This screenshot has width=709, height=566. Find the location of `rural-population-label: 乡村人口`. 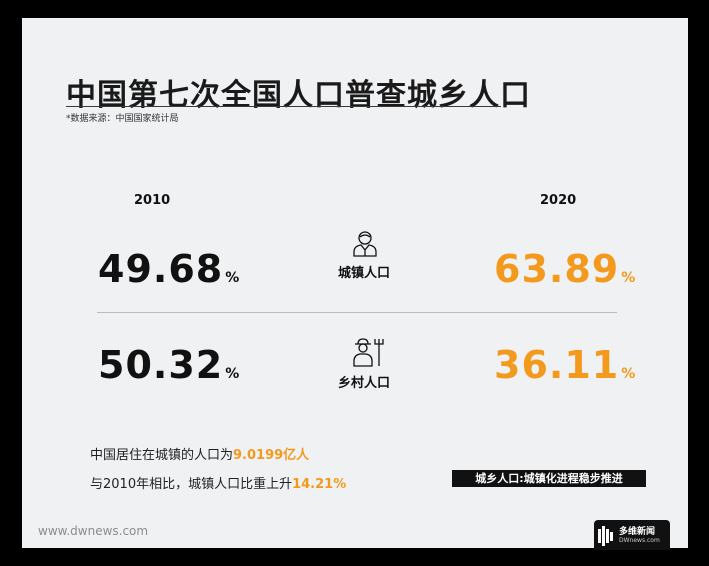

rural-population-label: 乡村人口 is located at coordinates (364, 383).